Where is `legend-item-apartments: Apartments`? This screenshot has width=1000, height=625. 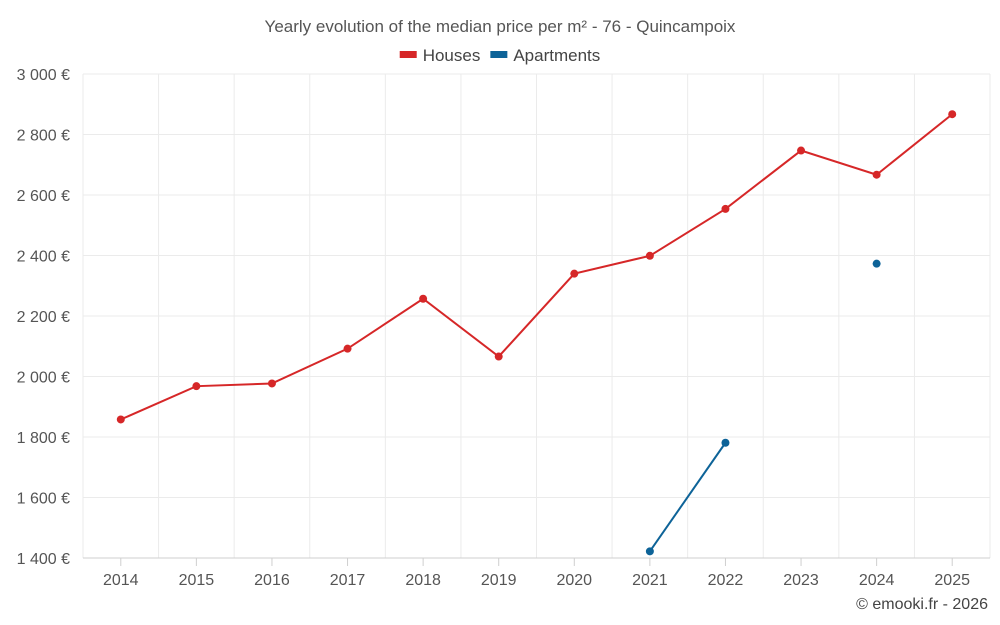 legend-item-apartments: Apartments is located at coordinates (545, 55).